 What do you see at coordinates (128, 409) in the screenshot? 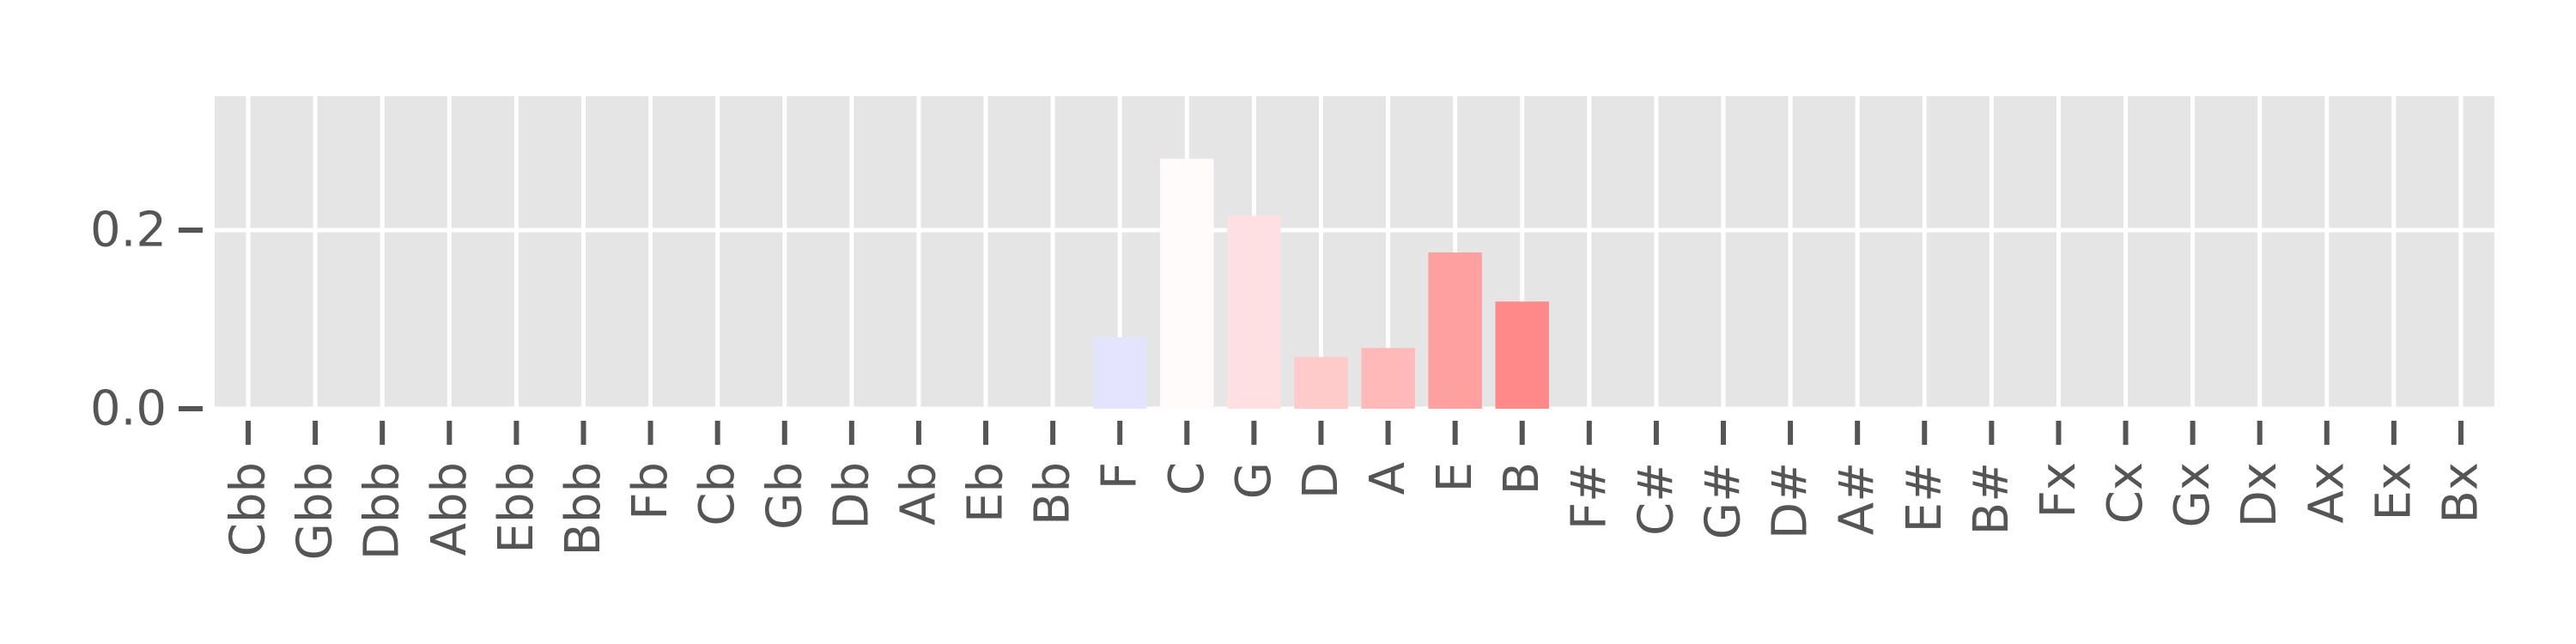
I see `y-tick-label: 0.0` at bounding box center [128, 409].